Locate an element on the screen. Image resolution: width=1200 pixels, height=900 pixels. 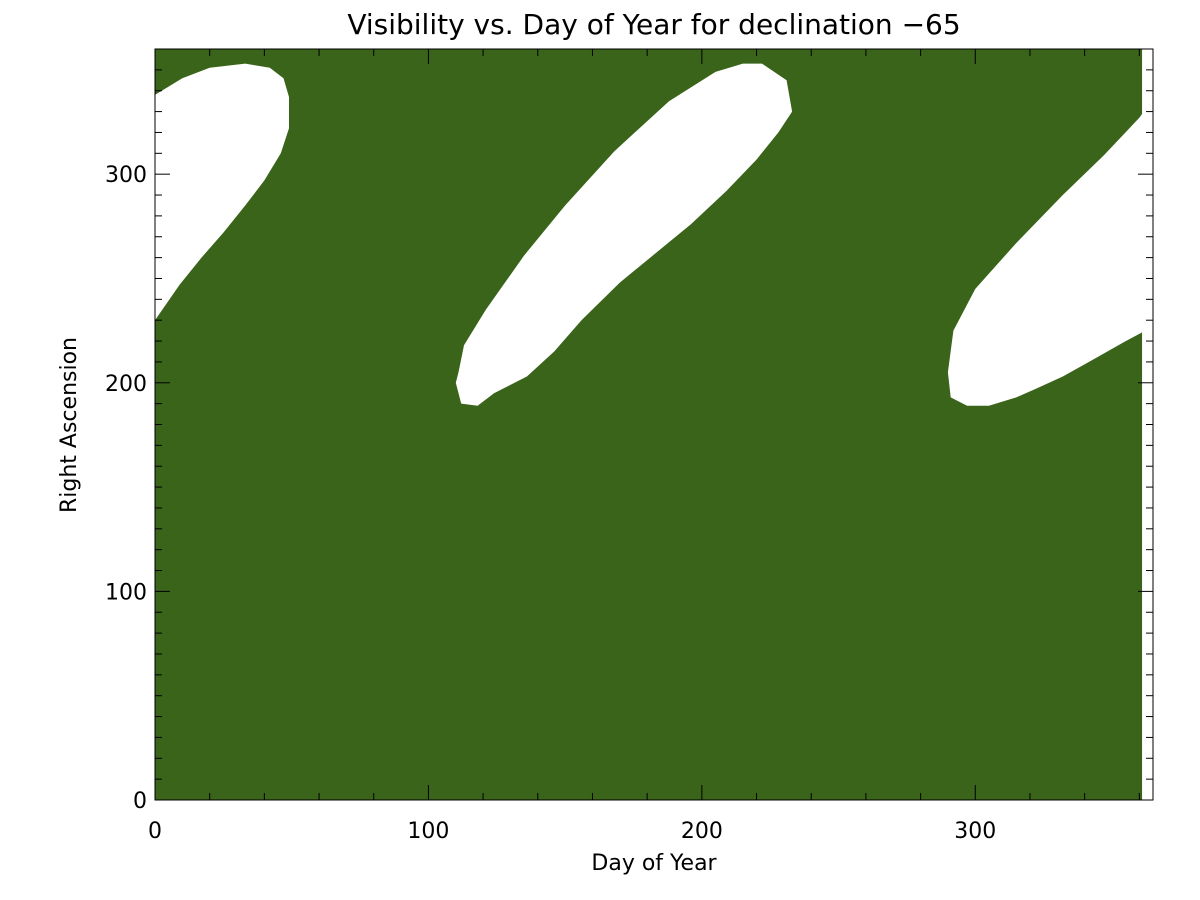
x-tick-label: 200 is located at coordinates (702, 831).